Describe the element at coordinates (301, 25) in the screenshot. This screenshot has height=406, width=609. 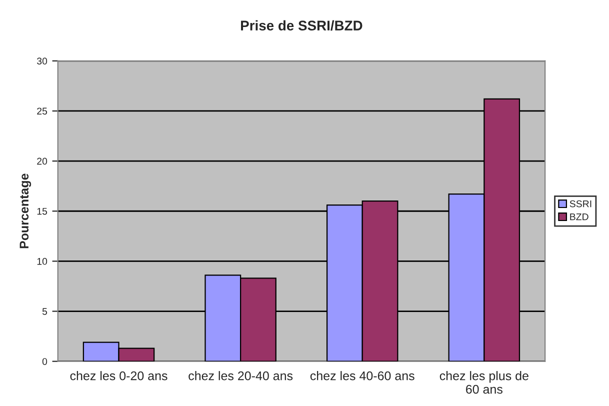
I see `chart-title: Prise de SSRI/BZD` at that location.